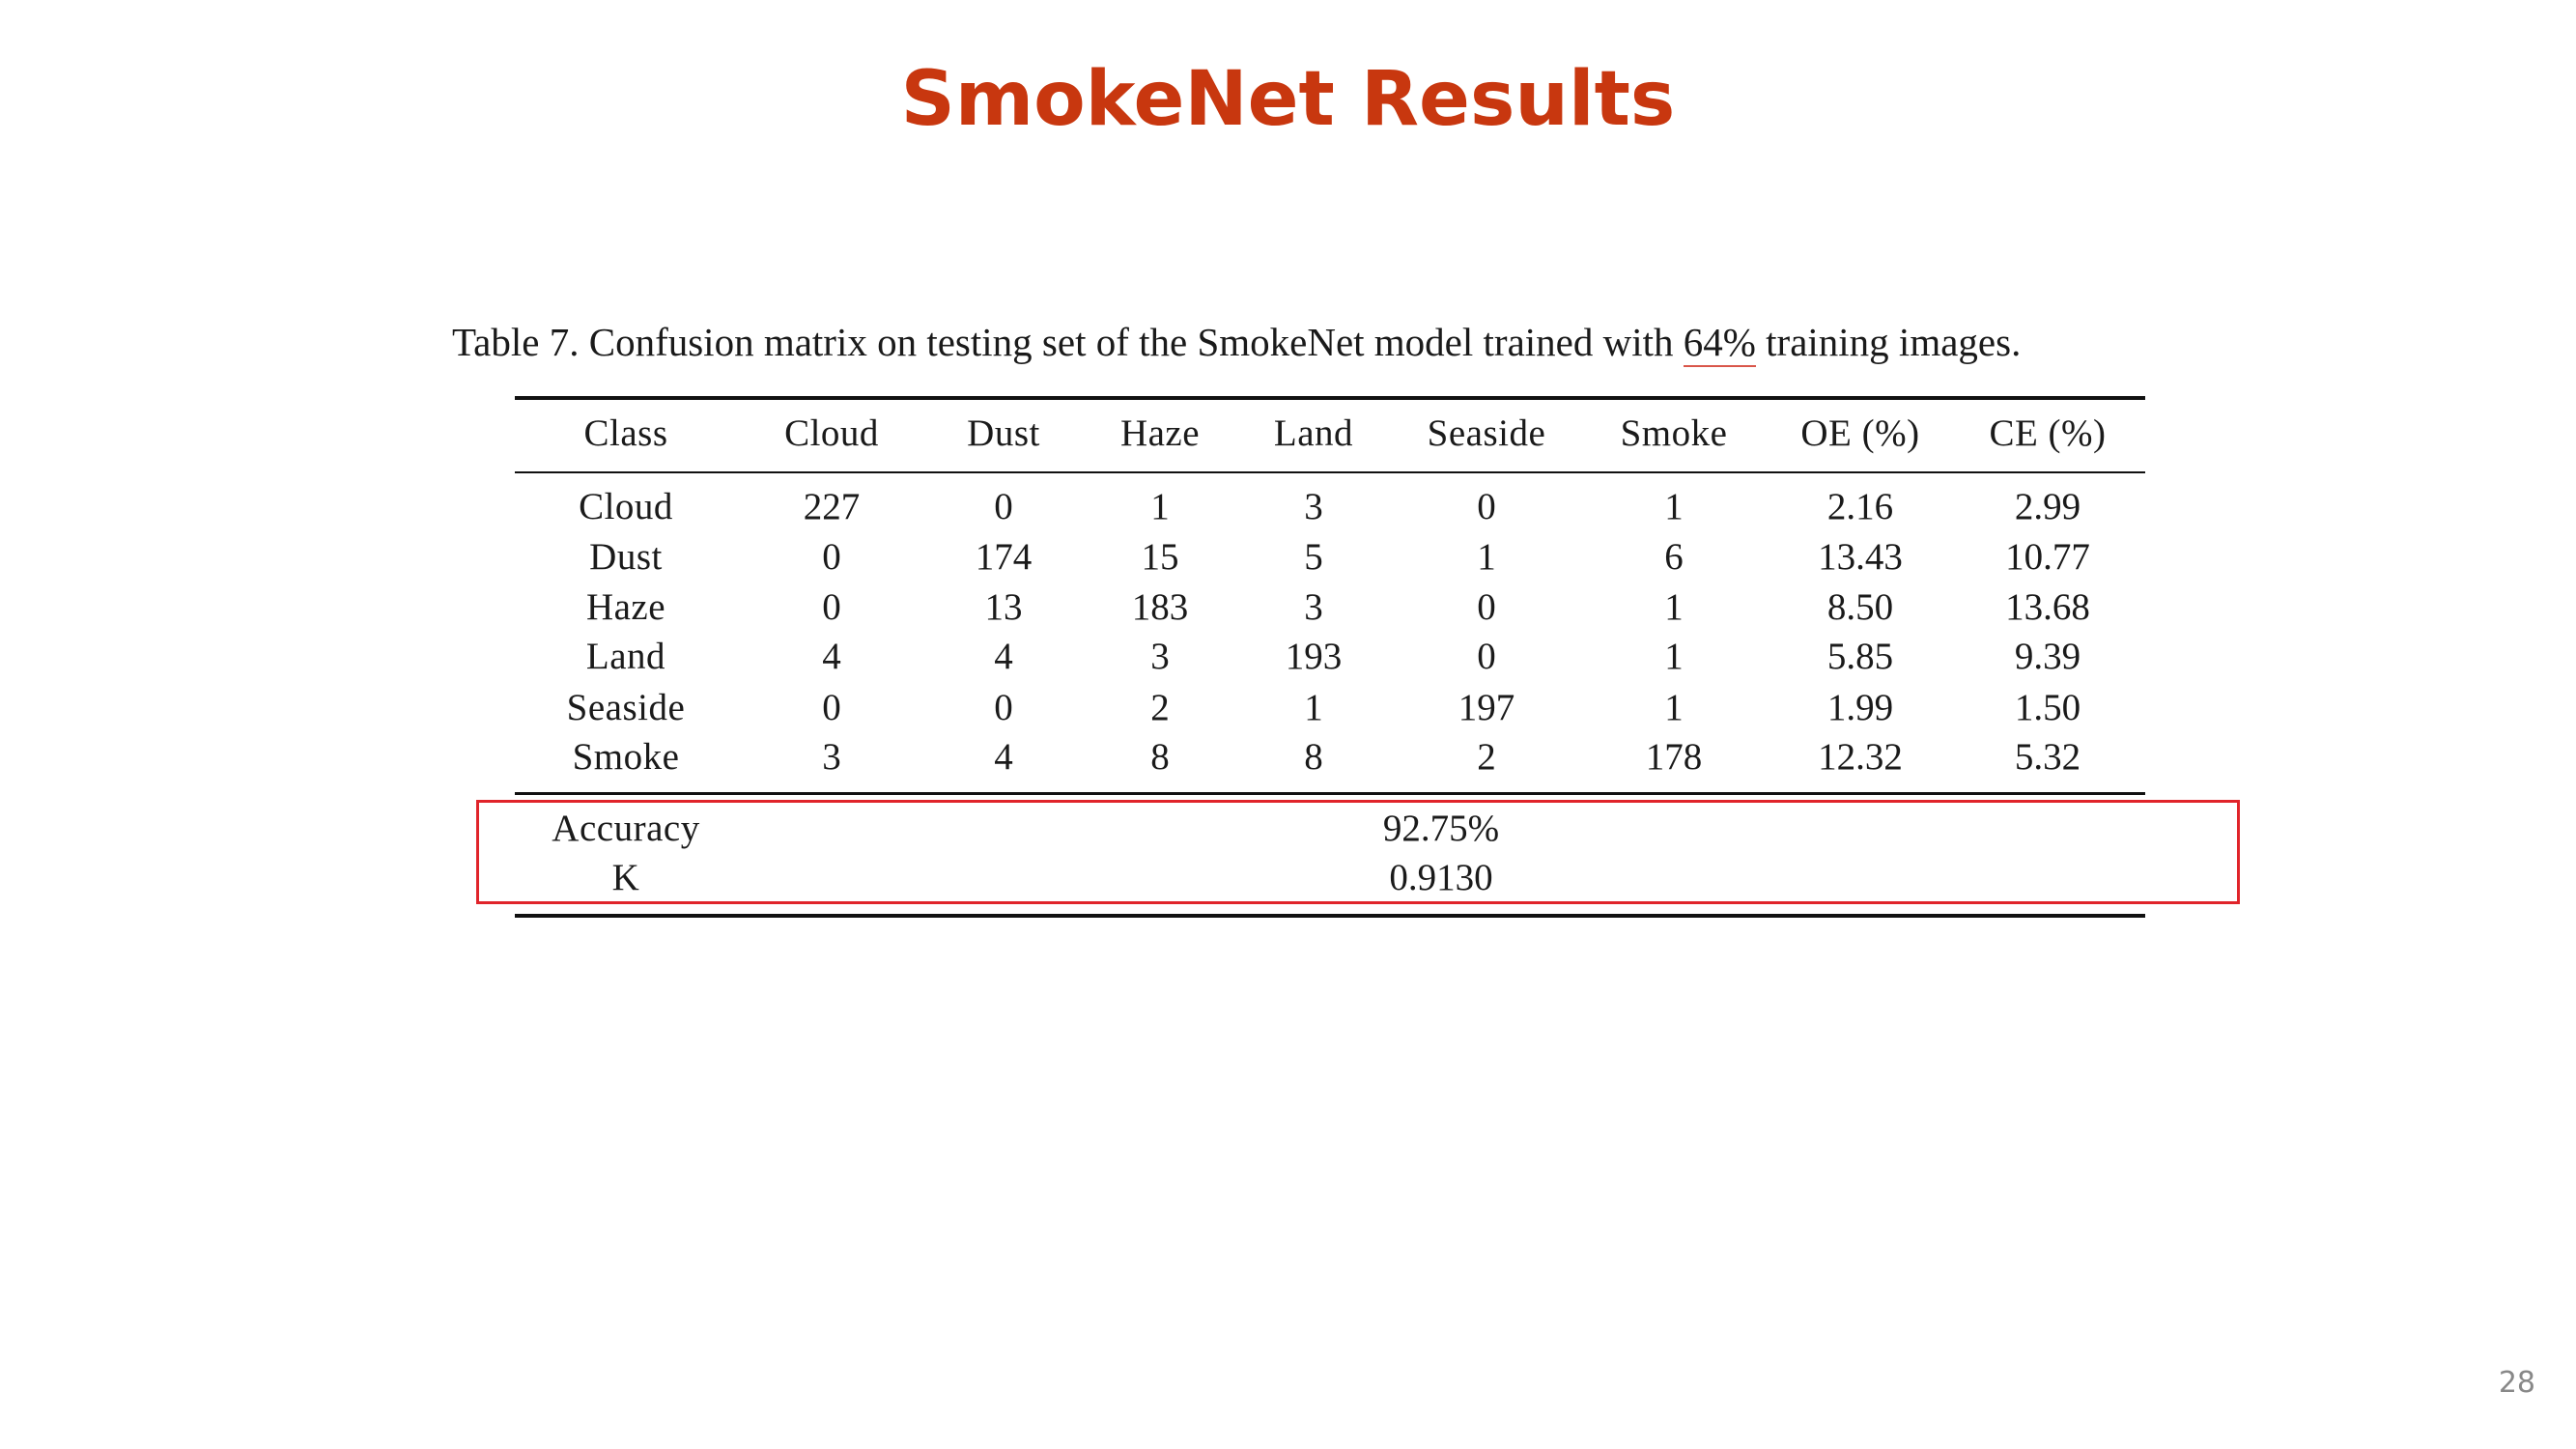 This screenshot has width=2576, height=1449. Describe the element at coordinates (1330, 398) in the screenshot. I see `table-top-rule` at that location.